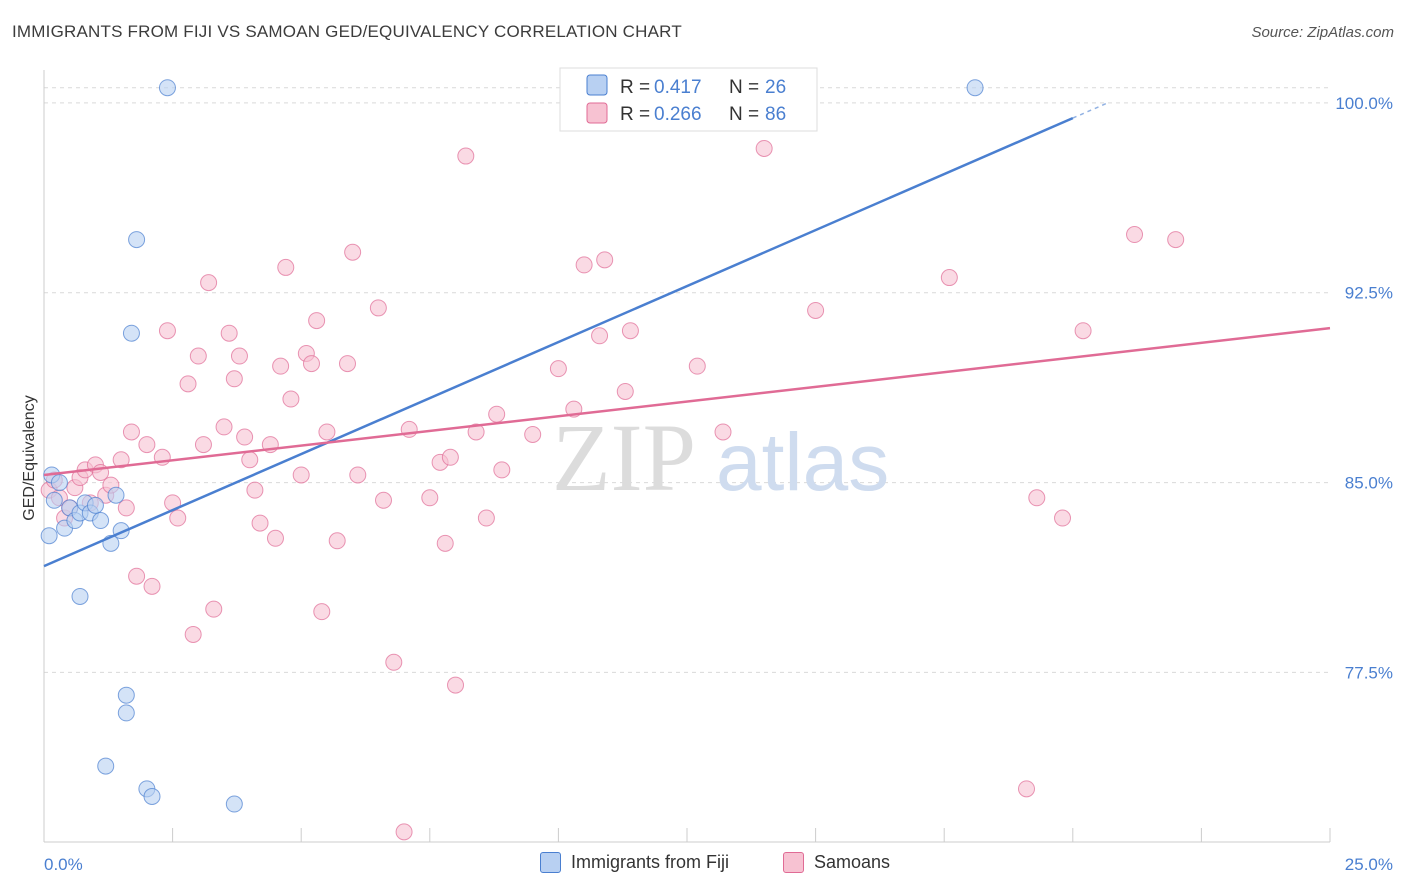 The height and width of the screenshot is (892, 1406). Describe the element at coordinates (1369, 293) in the screenshot. I see `y-tick-label-2: 92.5%` at that location.